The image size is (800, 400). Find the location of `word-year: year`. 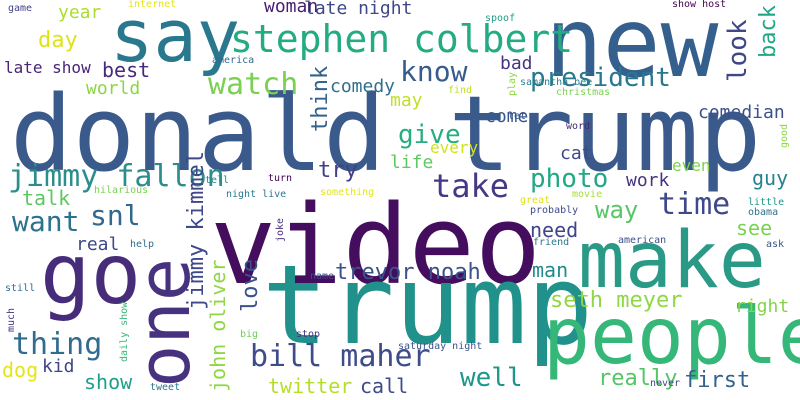

word-year: year is located at coordinates (80, 12).